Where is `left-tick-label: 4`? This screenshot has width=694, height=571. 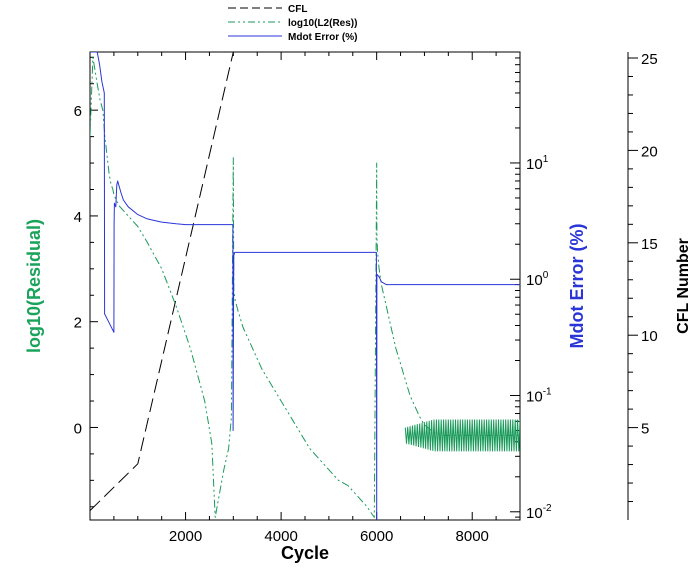 left-tick-label: 4 is located at coordinates (78, 217).